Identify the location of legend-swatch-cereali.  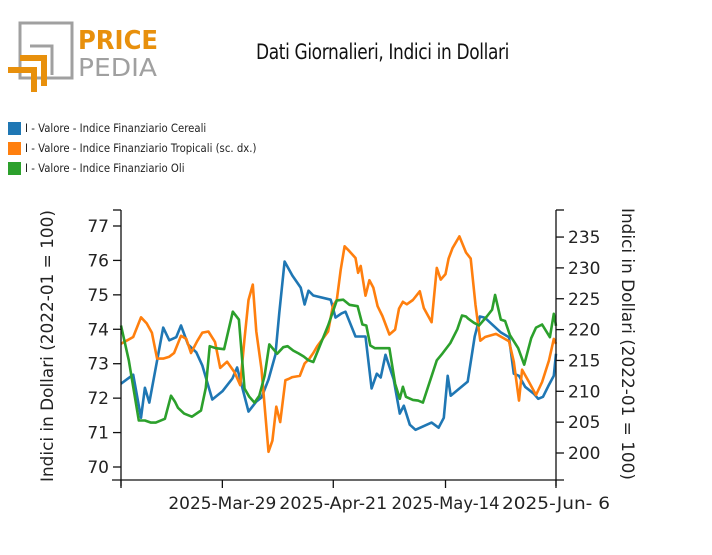
(14, 128).